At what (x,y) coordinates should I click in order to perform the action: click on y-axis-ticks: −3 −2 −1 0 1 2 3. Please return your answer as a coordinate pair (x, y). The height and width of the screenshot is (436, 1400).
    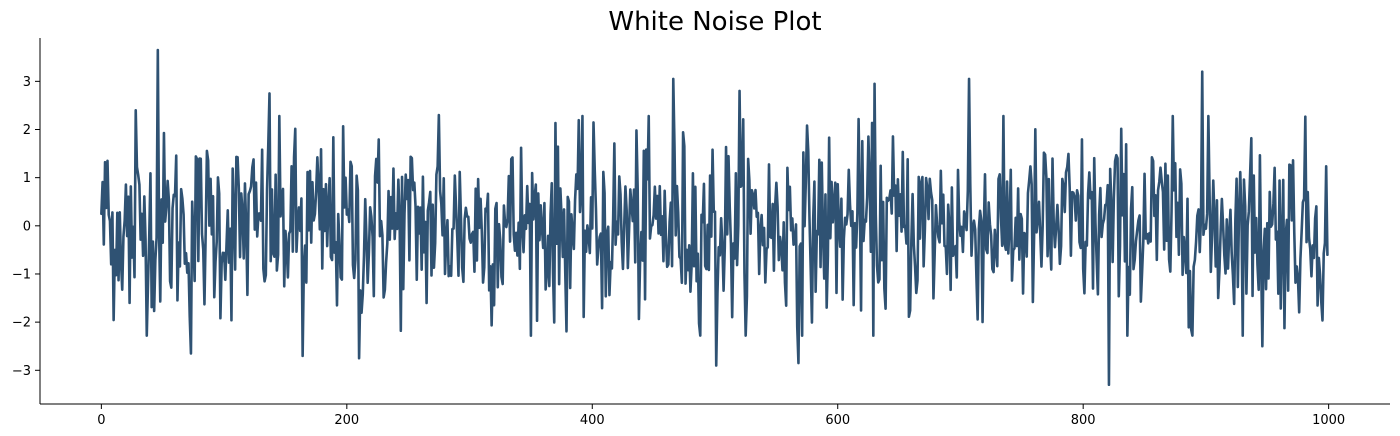
    Looking at the image, I should click on (26, 227).